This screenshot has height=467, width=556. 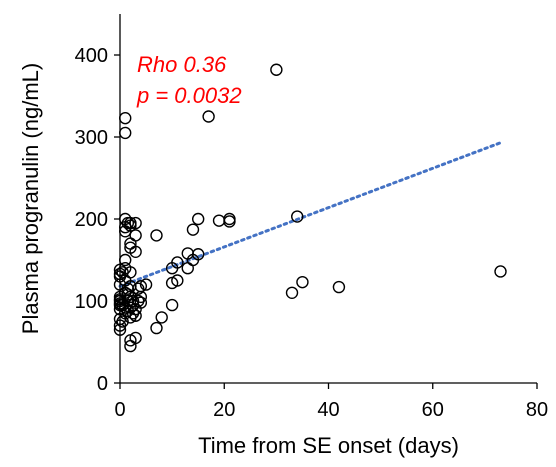 What do you see at coordinates (119, 410) in the screenshot?
I see `x-tick-label: 0` at bounding box center [119, 410].